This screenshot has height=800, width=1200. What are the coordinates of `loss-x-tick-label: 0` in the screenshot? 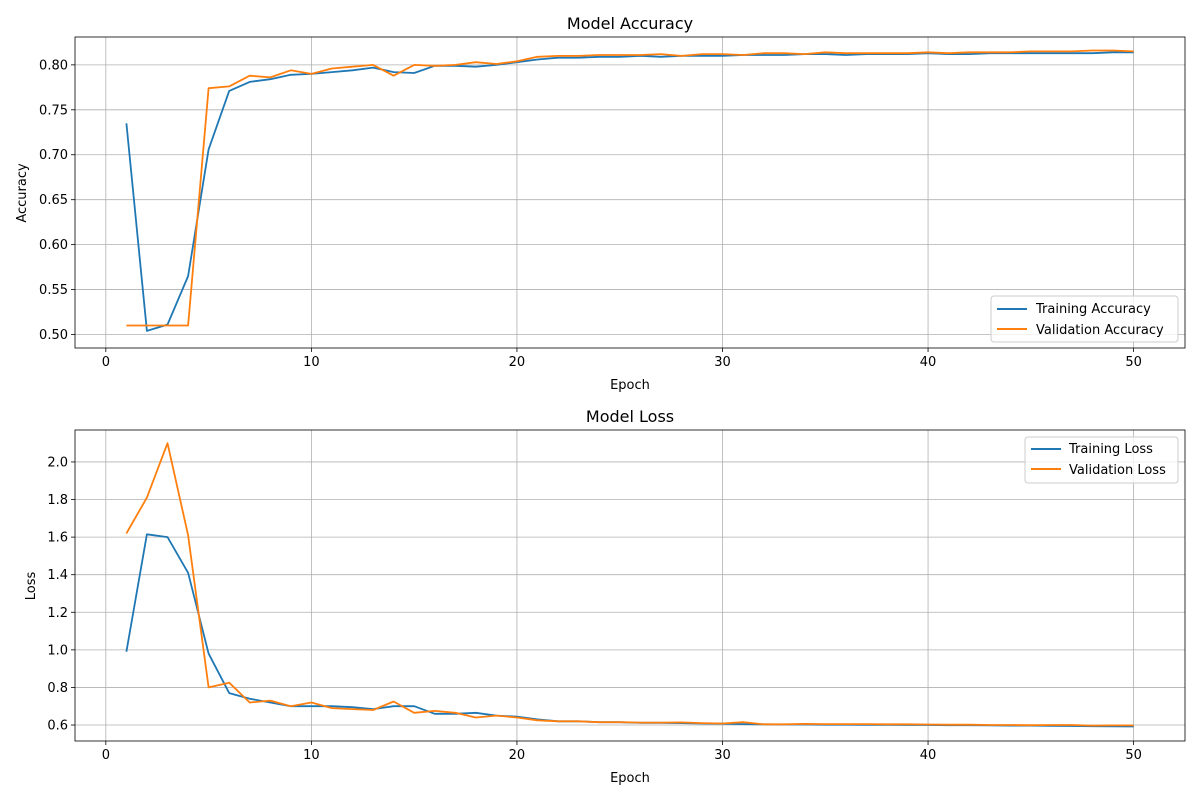 It's located at (106, 755).